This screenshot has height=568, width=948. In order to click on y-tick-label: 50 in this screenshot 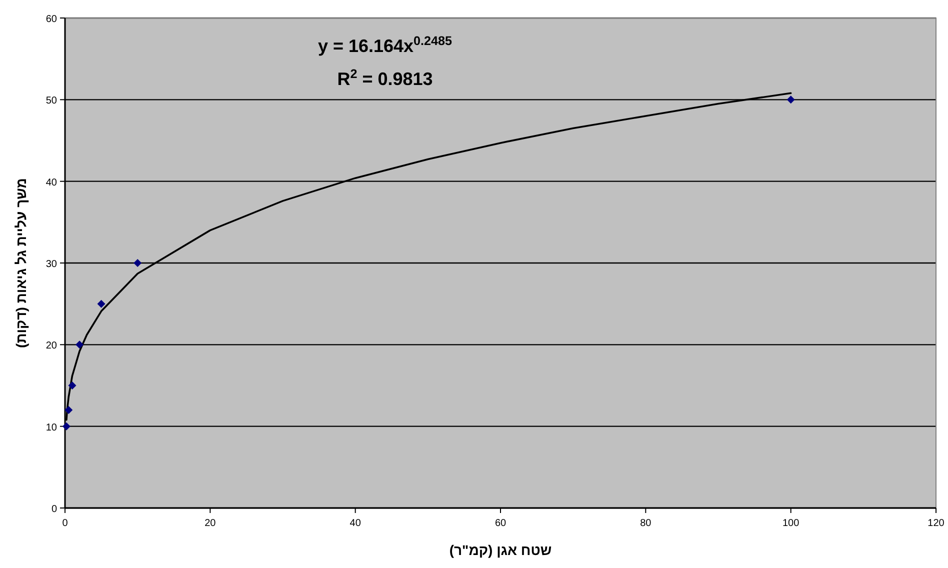, I will do `click(52, 101)`.